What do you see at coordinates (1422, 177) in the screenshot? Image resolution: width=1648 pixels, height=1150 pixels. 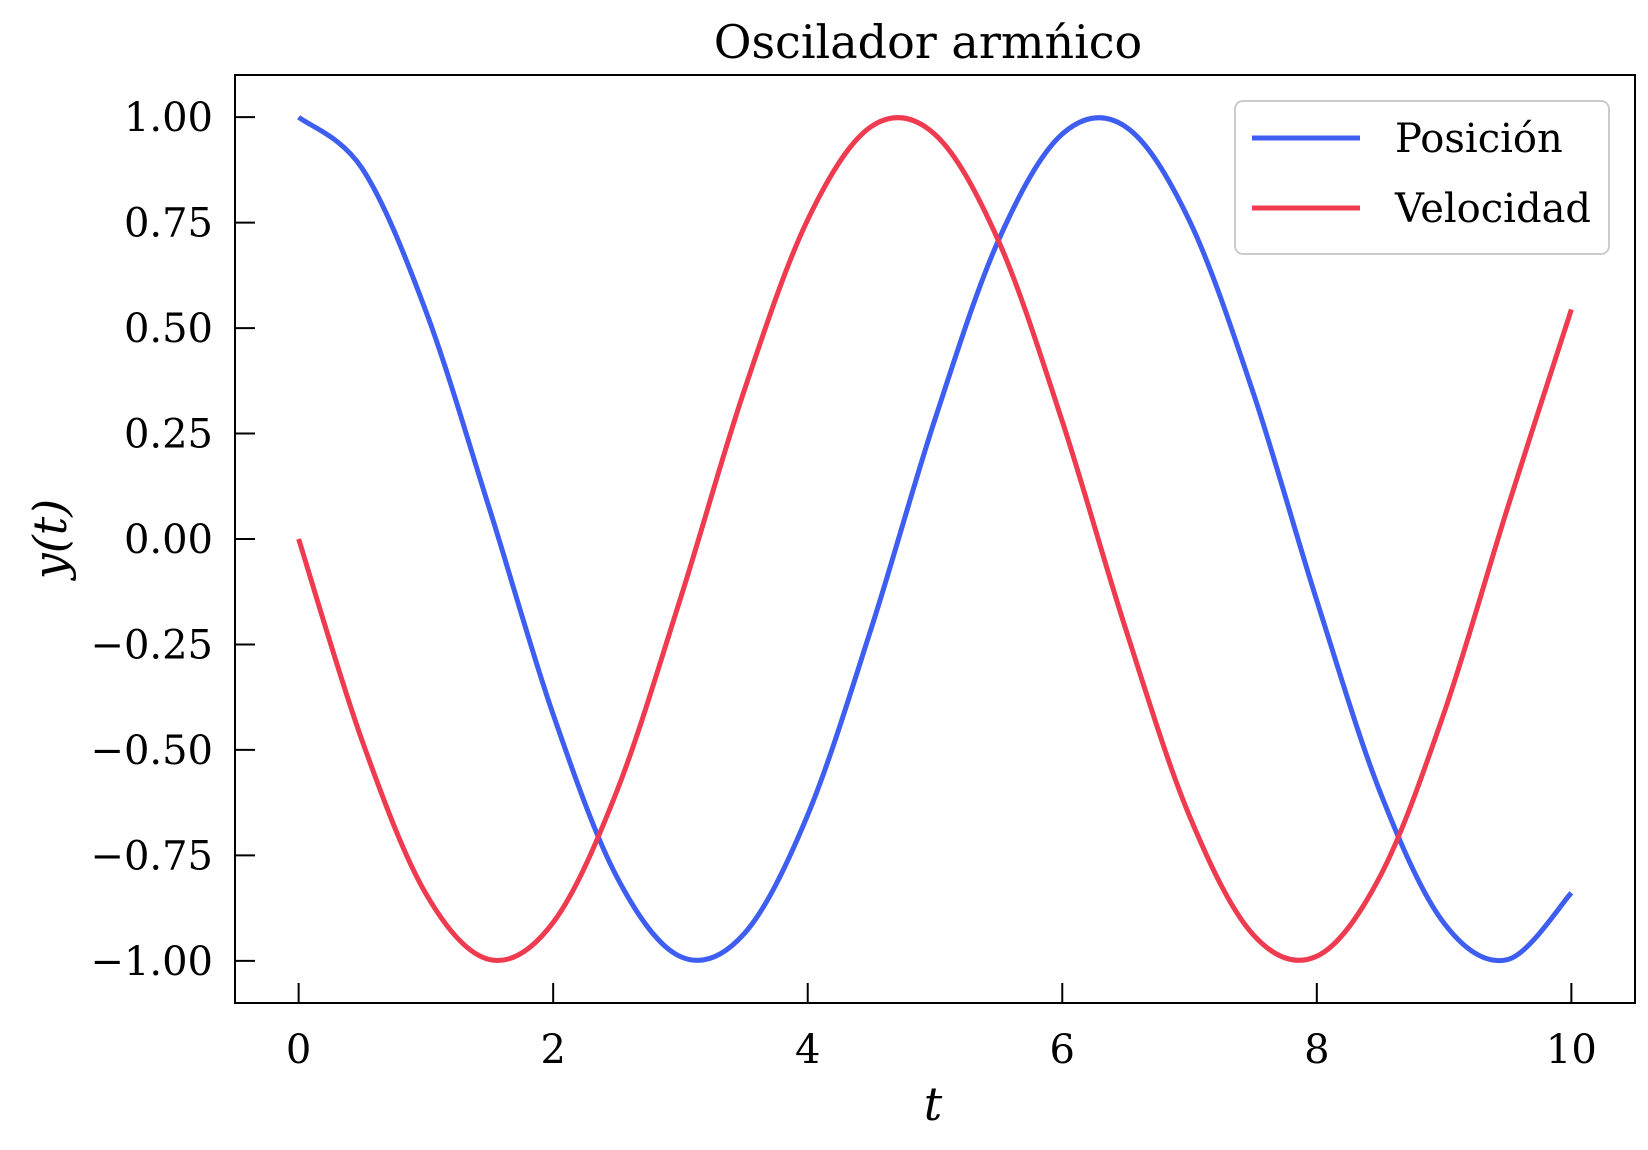 I see `legend: Posición Velocidad` at bounding box center [1422, 177].